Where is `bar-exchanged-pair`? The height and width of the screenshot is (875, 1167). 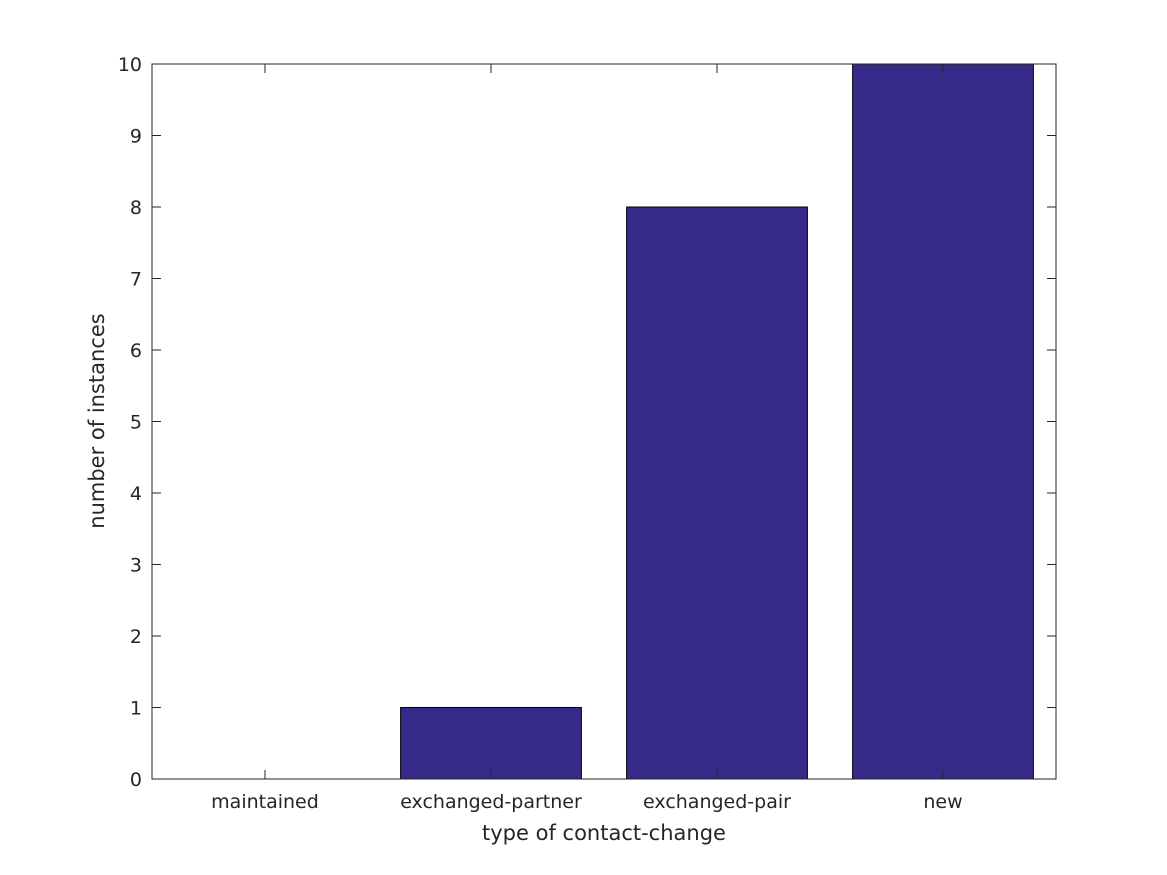 bar-exchanged-pair is located at coordinates (717, 493).